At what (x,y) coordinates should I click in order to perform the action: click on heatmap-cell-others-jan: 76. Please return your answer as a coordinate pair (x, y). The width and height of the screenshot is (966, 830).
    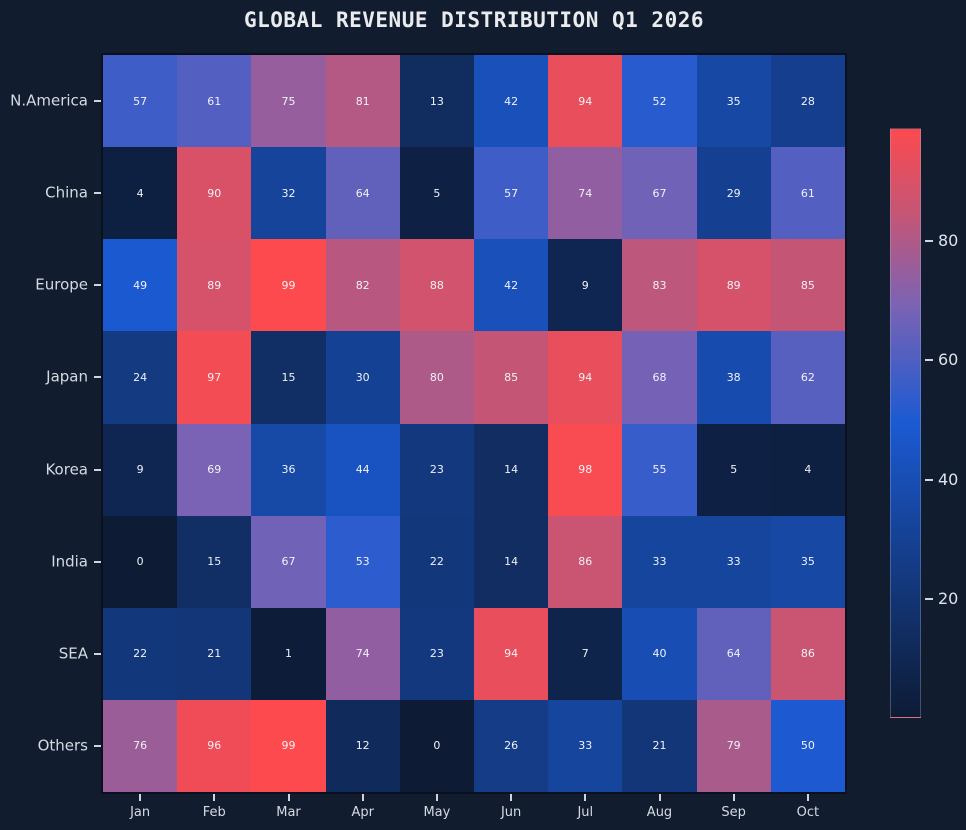
    Looking at the image, I should click on (140, 745).